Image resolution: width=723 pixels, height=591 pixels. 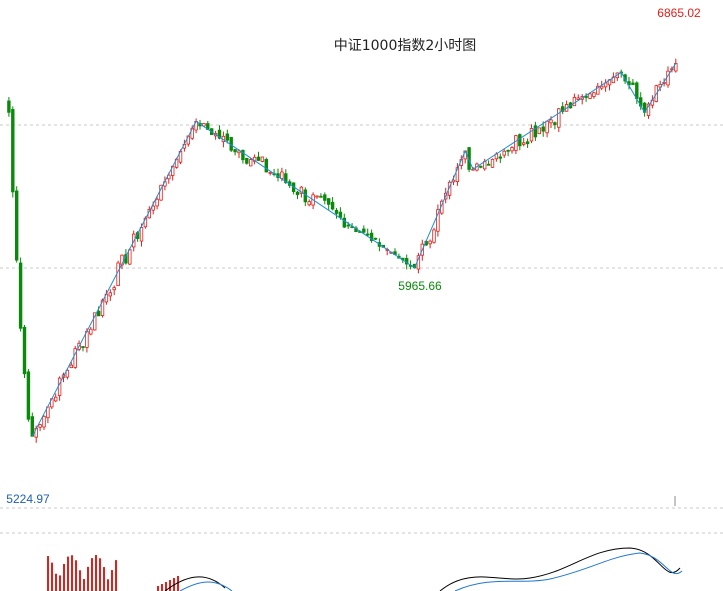 What do you see at coordinates (420, 286) in the screenshot?
I see `mid-low-price-label: 5965.66` at bounding box center [420, 286].